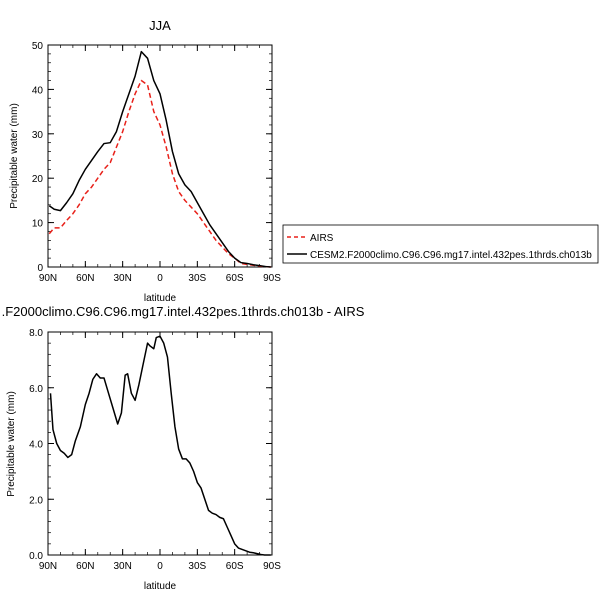  Describe the element at coordinates (48, 566) in the screenshot. I see `bottom-x-tick-label: 90N` at that location.